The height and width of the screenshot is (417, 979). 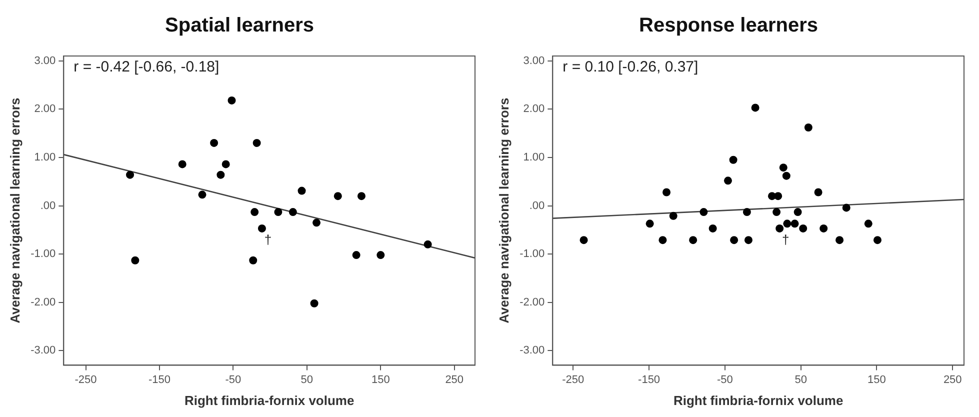 What do you see at coordinates (239, 25) in the screenshot?
I see `chart-title: Spatial learners` at bounding box center [239, 25].